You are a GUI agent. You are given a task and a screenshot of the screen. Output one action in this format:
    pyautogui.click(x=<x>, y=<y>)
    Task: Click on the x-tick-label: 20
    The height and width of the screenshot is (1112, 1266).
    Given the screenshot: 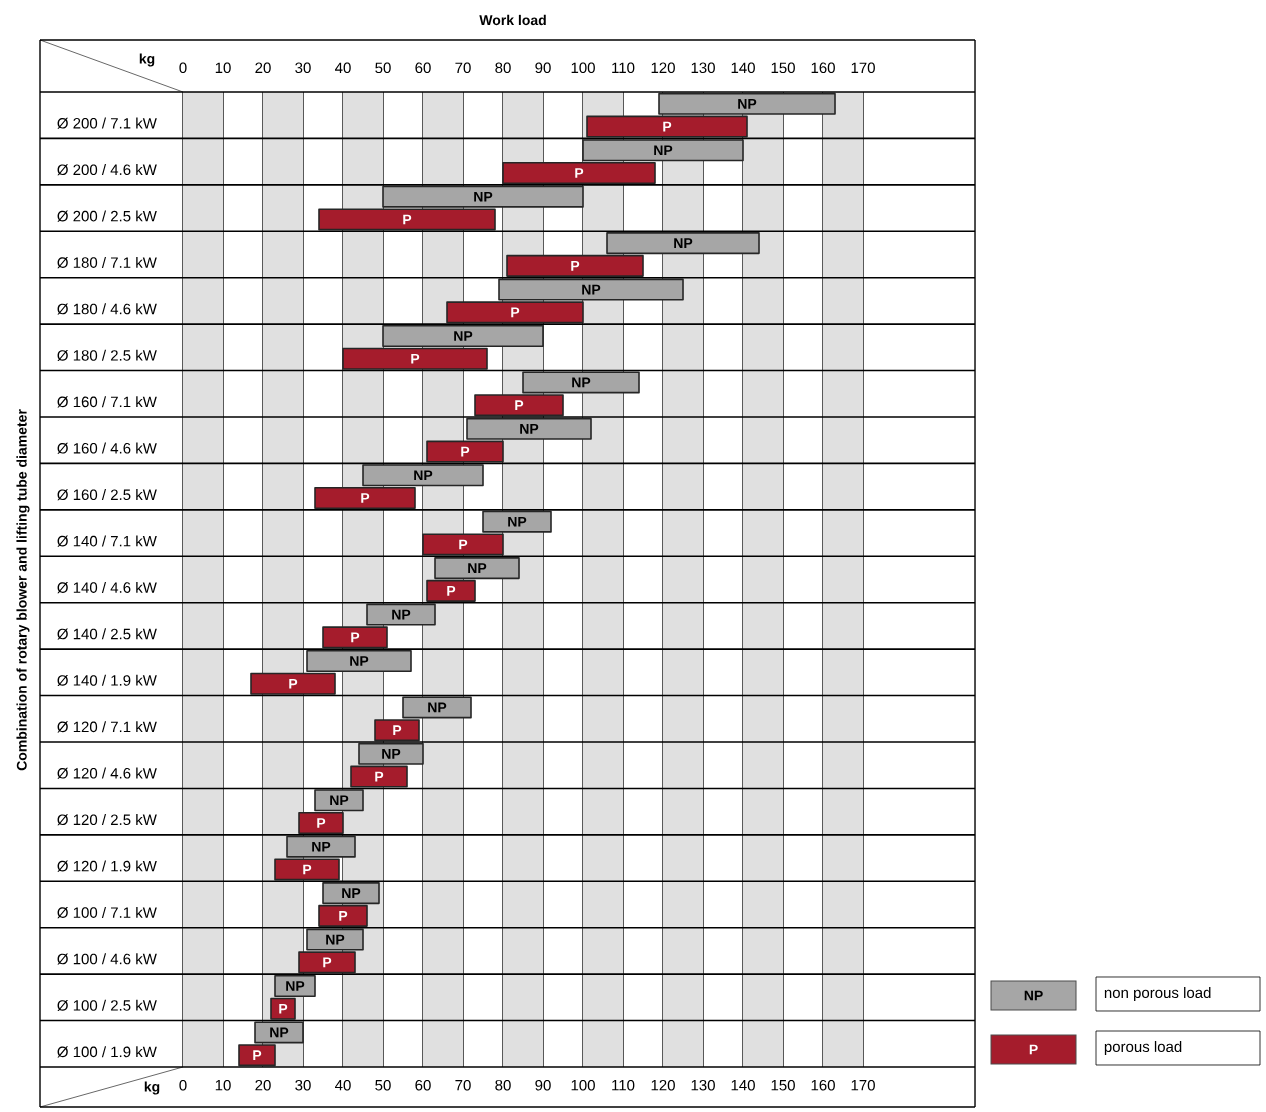 What is the action you would take?
    pyautogui.click(x=263, y=1085)
    